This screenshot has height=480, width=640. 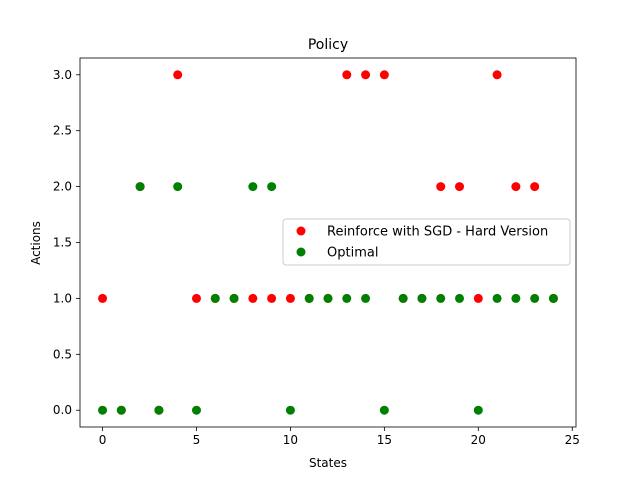 What do you see at coordinates (62, 410) in the screenshot?
I see `y-tick-label: 0.0` at bounding box center [62, 410].